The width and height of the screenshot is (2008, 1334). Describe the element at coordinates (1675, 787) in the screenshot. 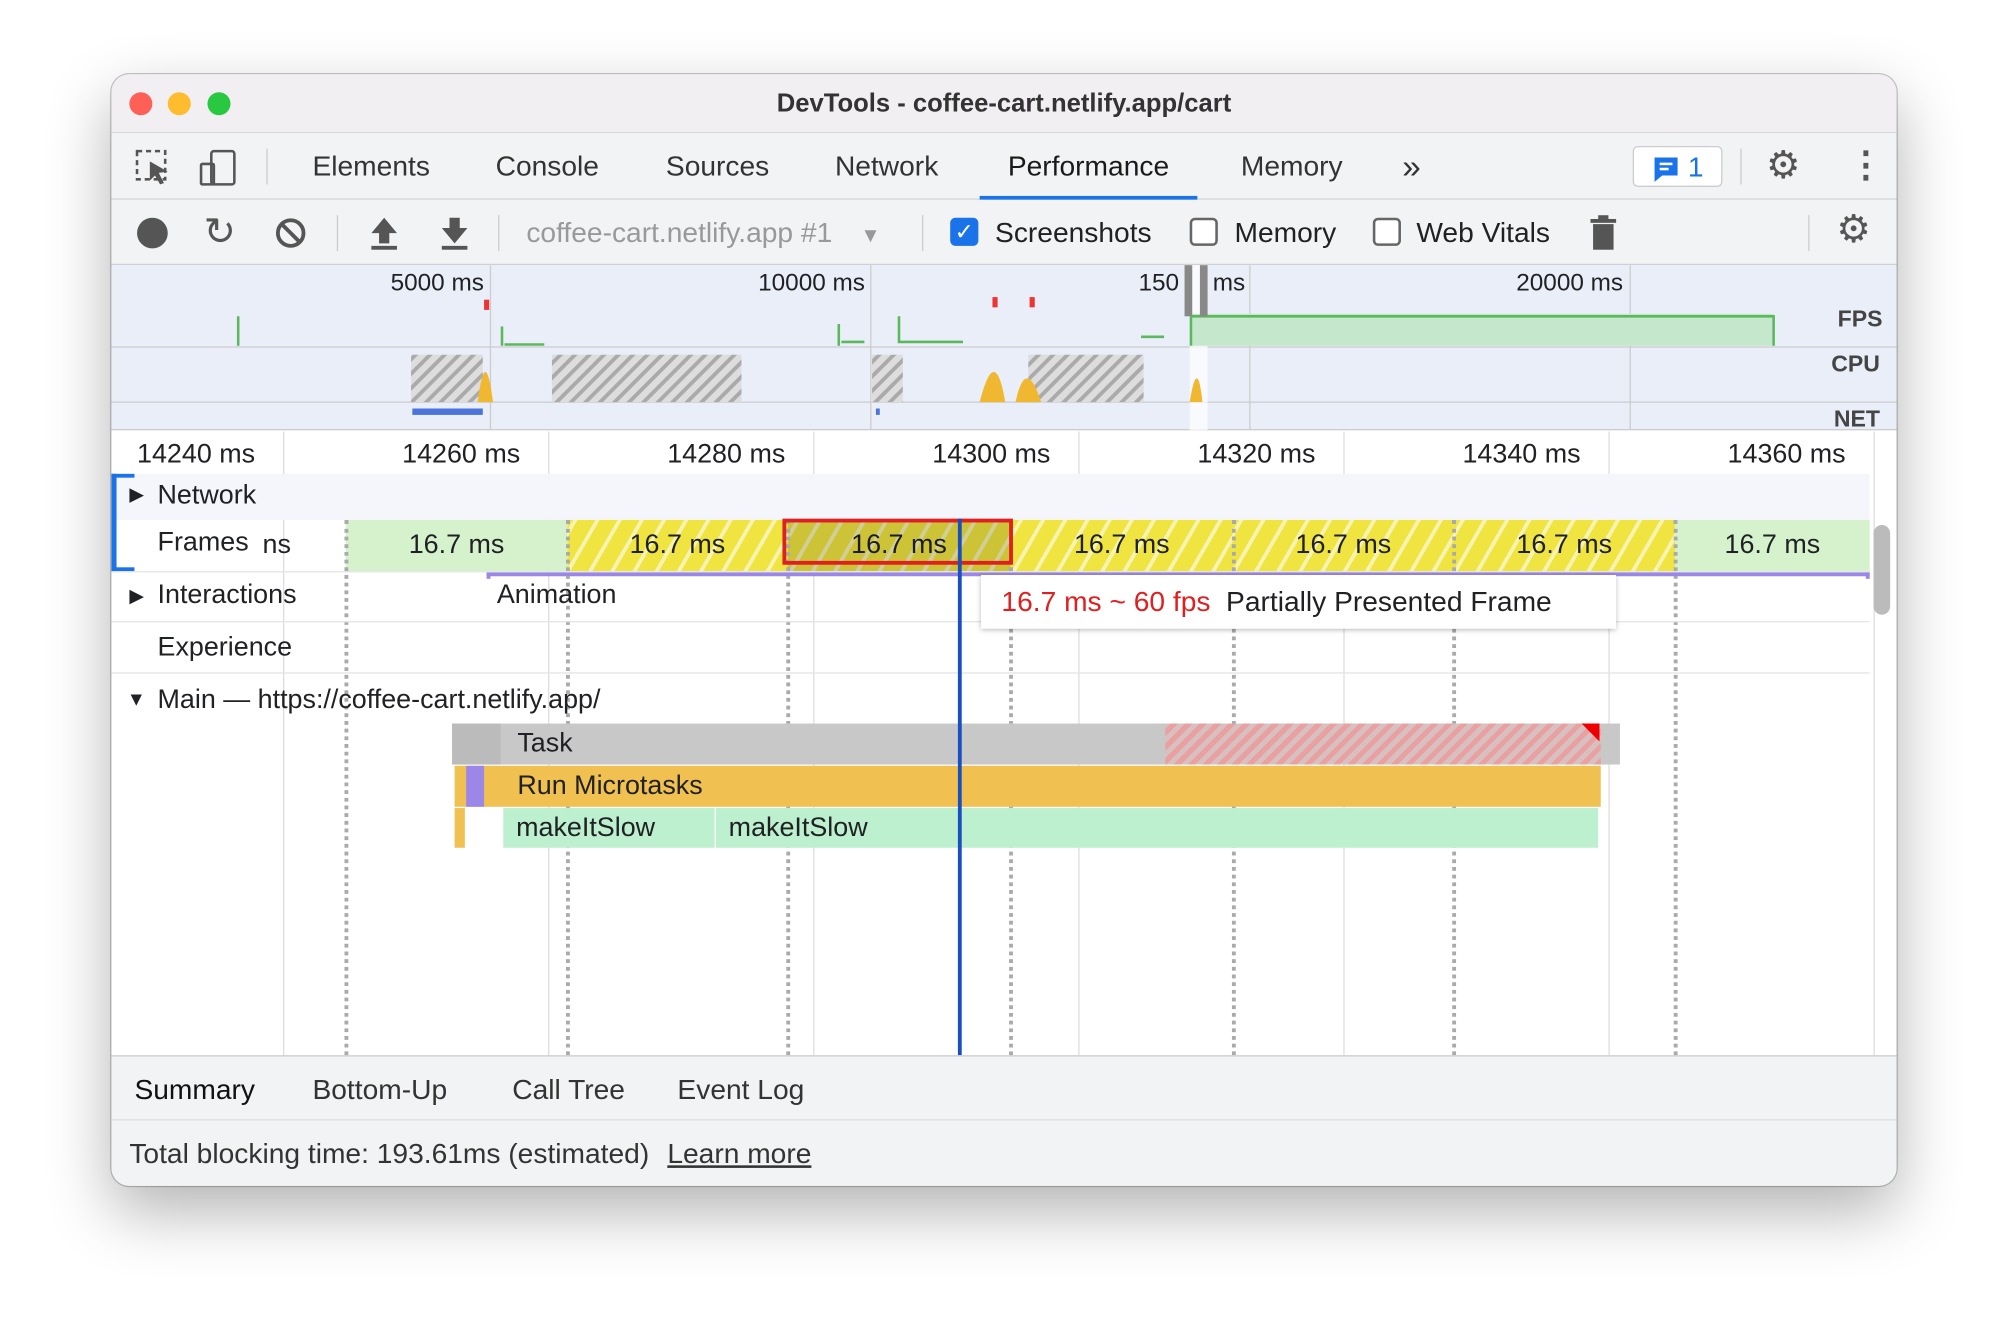

I see `frame-boundary` at that location.